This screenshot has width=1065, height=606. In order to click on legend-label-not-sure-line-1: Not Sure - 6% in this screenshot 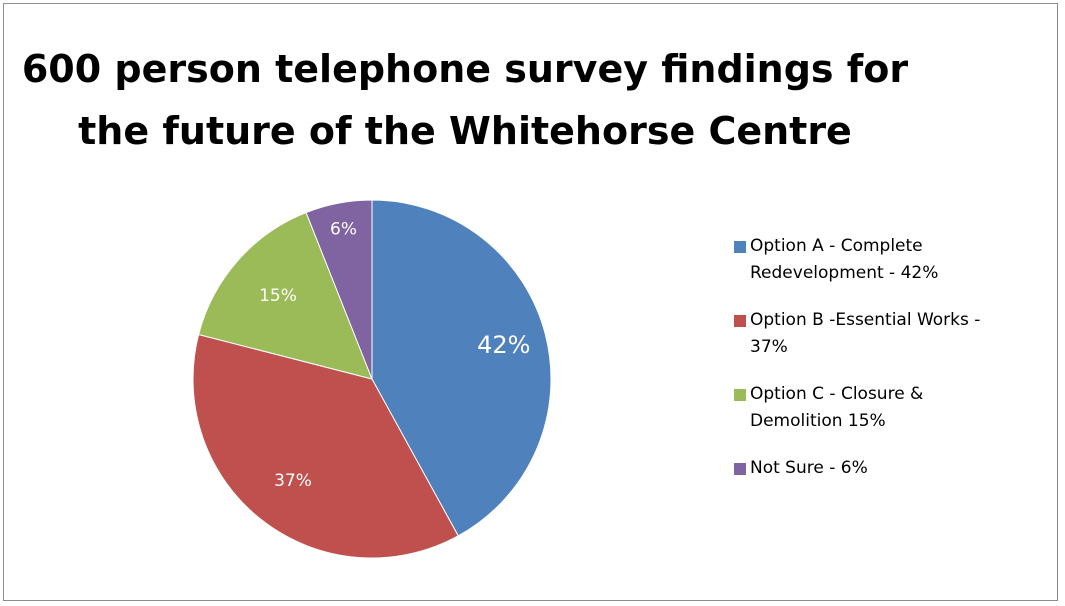, I will do `click(809, 468)`.